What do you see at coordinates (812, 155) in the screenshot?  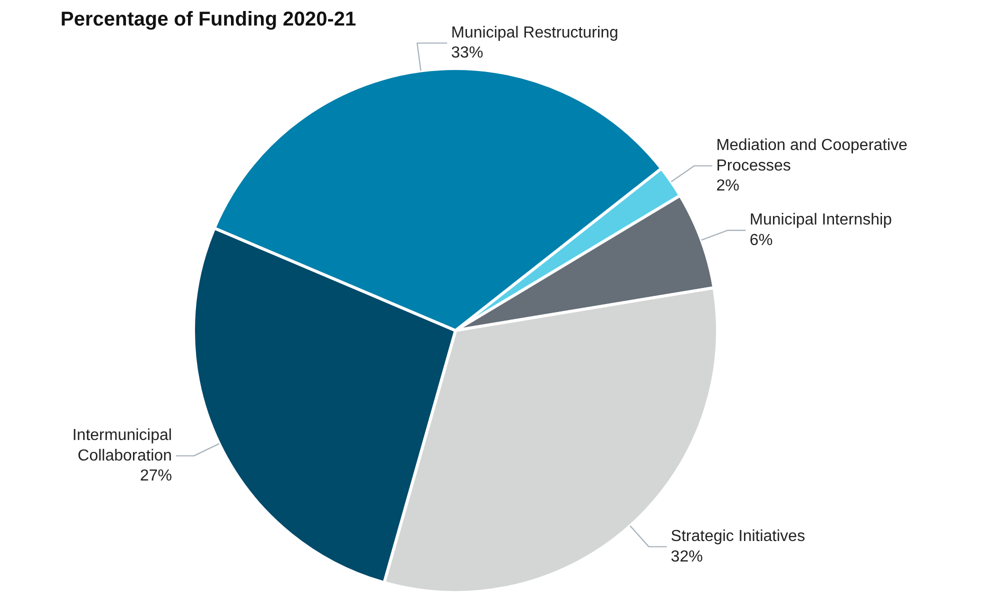 I see `slice-label: Mediation and Cooperative Processes` at bounding box center [812, 155].